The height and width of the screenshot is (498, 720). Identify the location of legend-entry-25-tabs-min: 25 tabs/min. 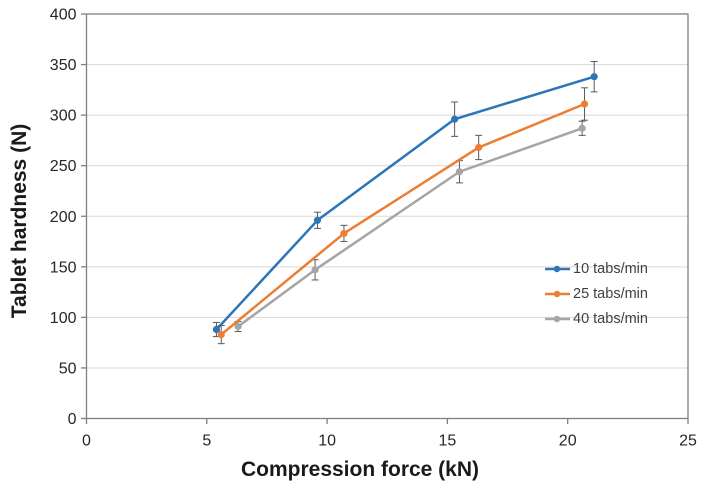
(596, 293).